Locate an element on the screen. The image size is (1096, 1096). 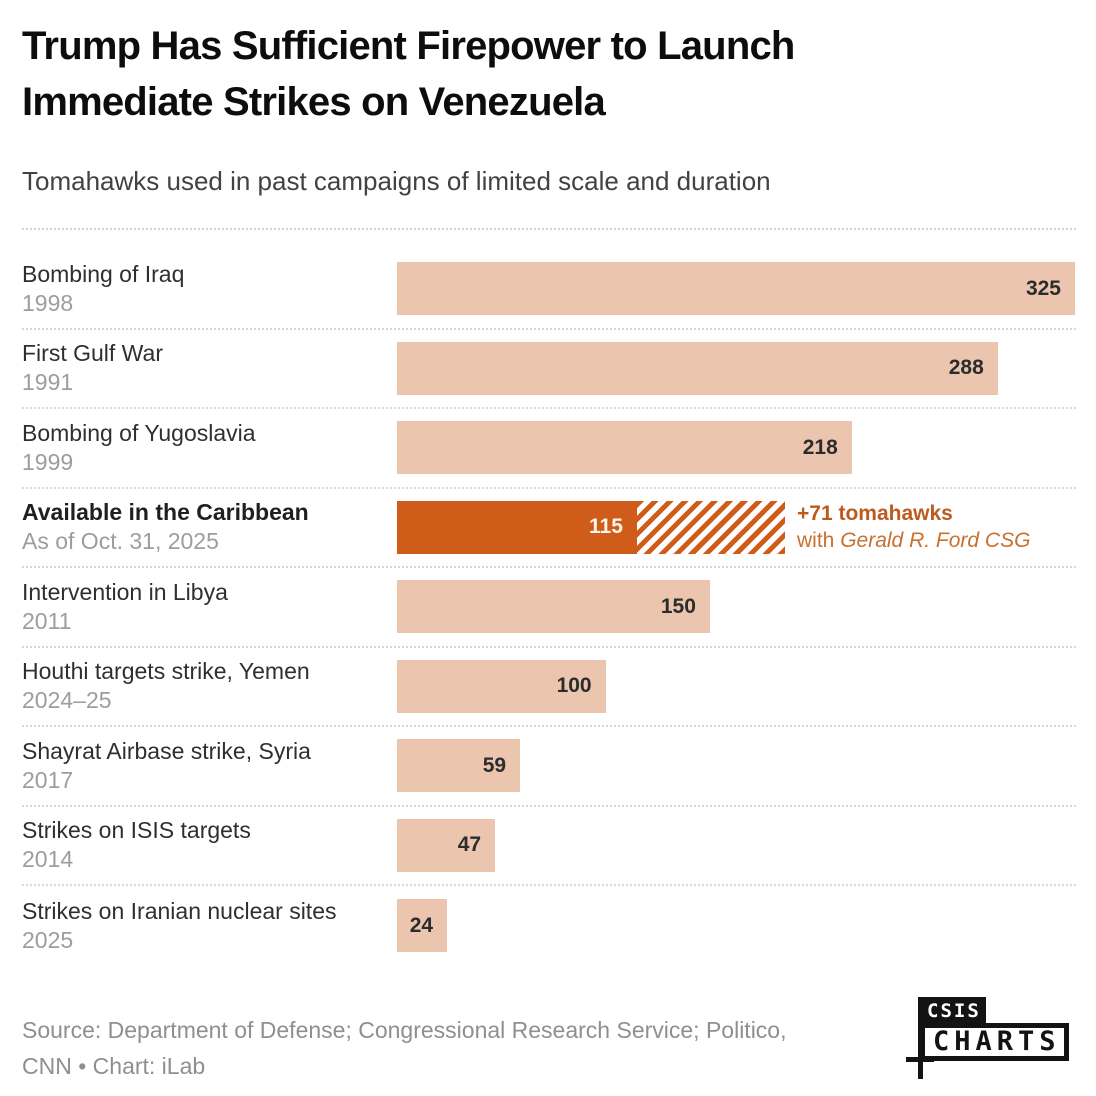
bar-value-label: 100 is located at coordinates (574, 686).